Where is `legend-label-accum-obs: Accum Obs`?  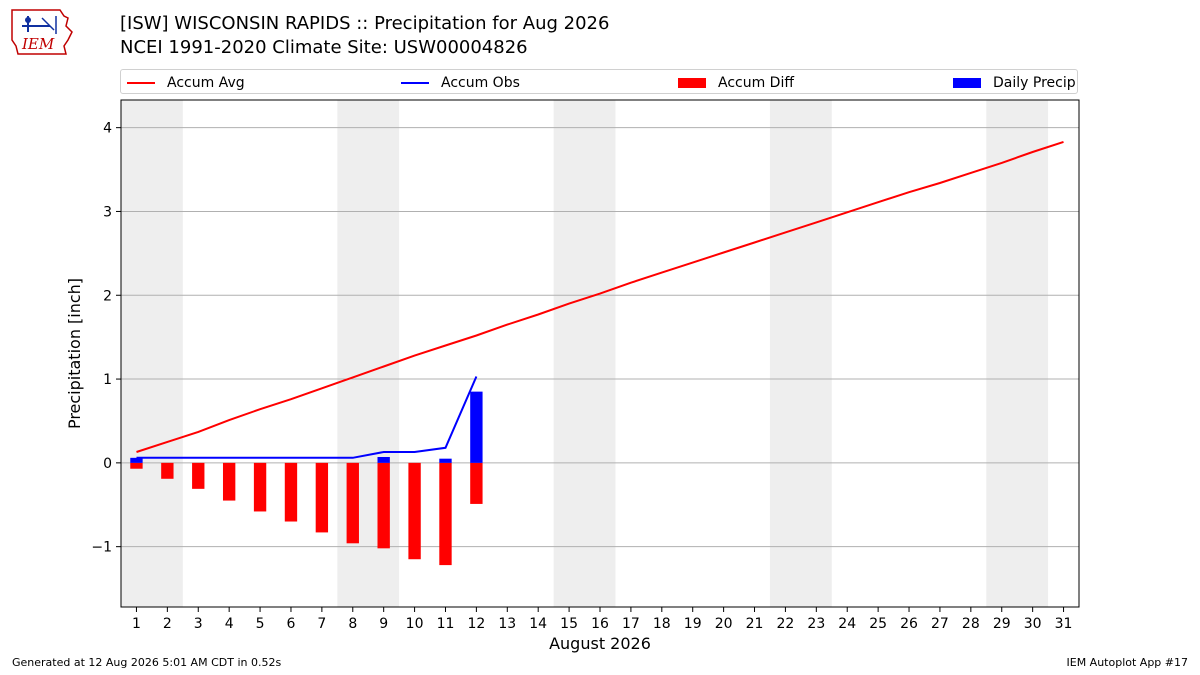
legend-label-accum-obs: Accum Obs is located at coordinates (480, 82).